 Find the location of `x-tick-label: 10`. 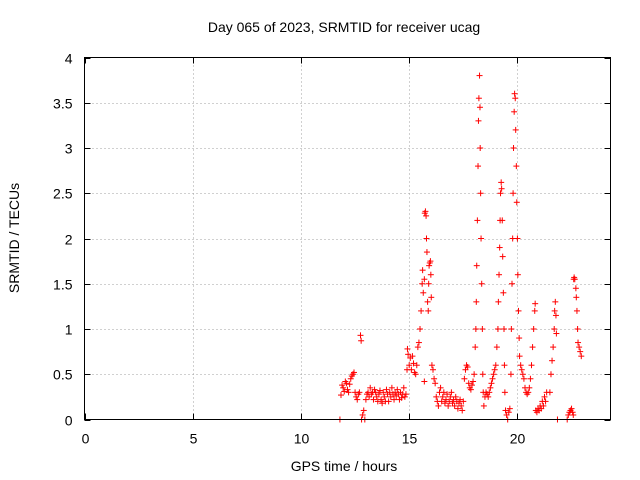

x-tick-label: 10 is located at coordinates (302, 439).